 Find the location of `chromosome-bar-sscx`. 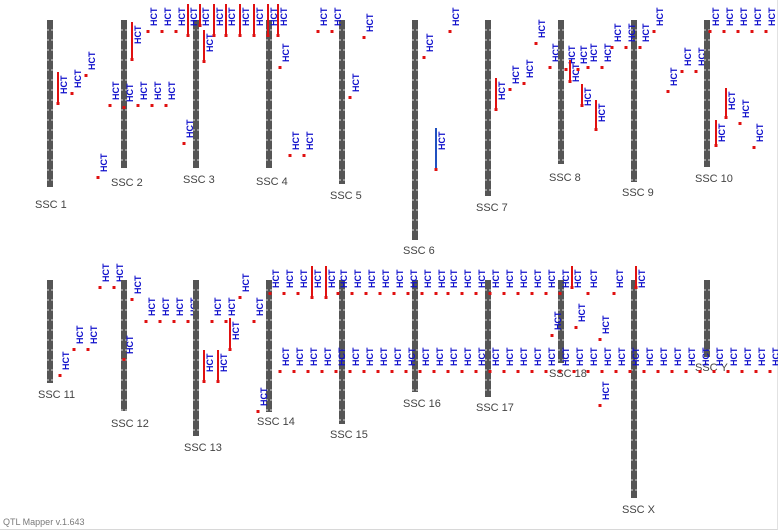

chromosome-bar-sscx is located at coordinates (634, 389).